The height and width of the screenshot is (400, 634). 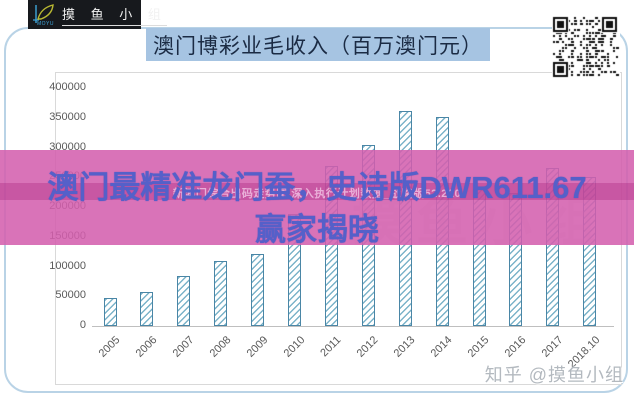 I want to click on fish-logo-icon, so click(x=44, y=15).